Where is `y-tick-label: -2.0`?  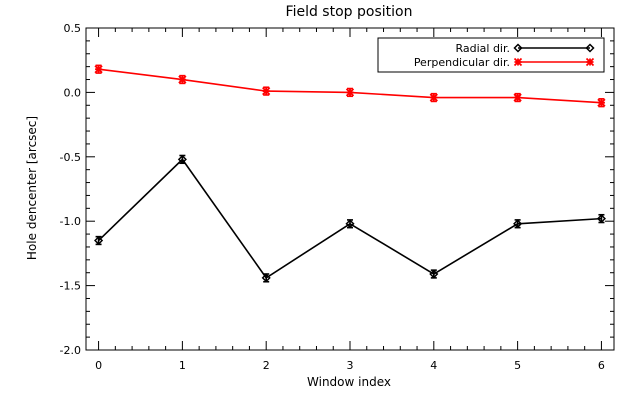 y-tick-label: -2.0 is located at coordinates (70, 350).